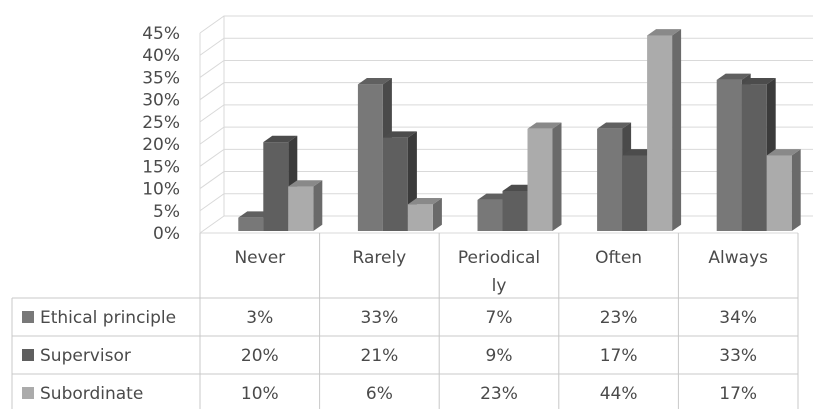  I want to click on data-label: 20%, so click(260, 356).